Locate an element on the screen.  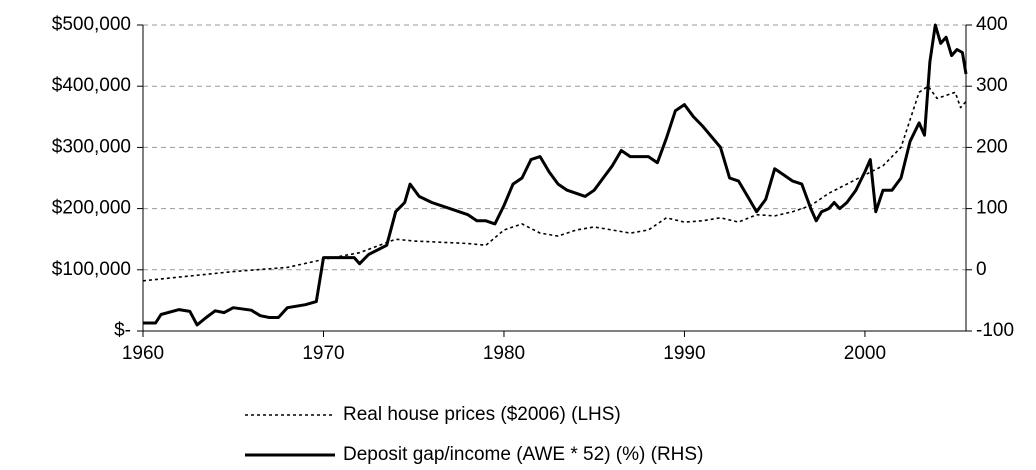
y2-tick-label: 400 is located at coordinates (992, 24).